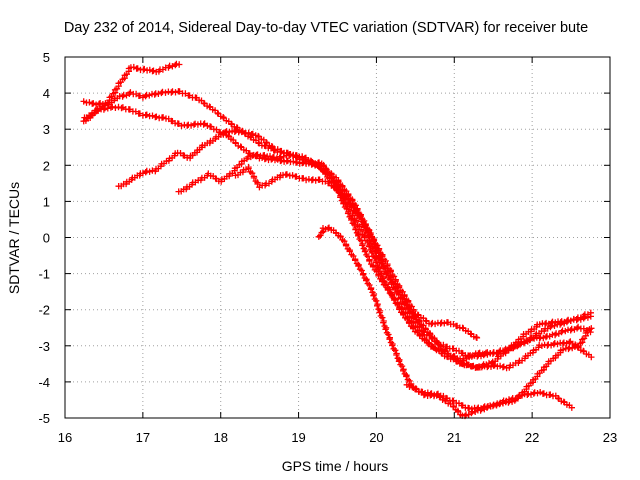 The height and width of the screenshot is (480, 640). Describe the element at coordinates (46, 129) in the screenshot. I see `y-tick-label: 3` at that location.